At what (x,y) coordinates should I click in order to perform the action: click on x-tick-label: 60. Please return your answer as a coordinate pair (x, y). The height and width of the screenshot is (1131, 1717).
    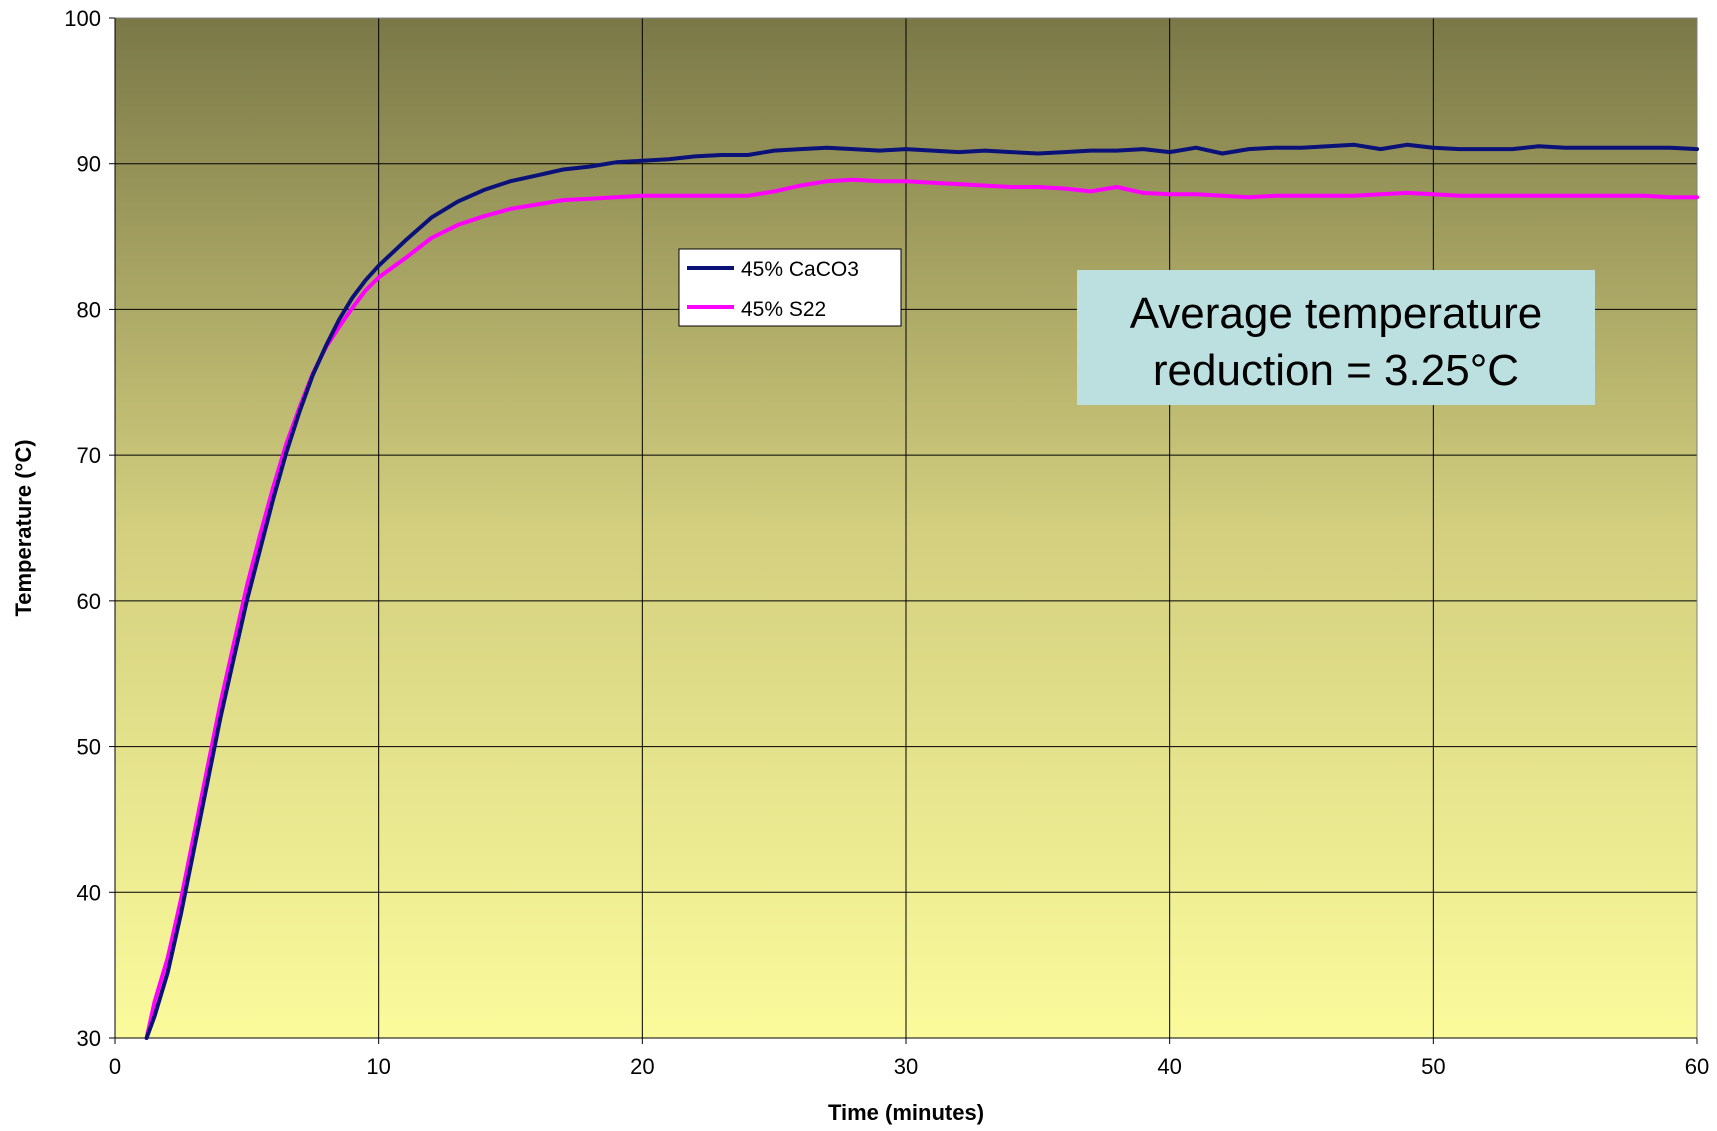
    Looking at the image, I should click on (1697, 1066).